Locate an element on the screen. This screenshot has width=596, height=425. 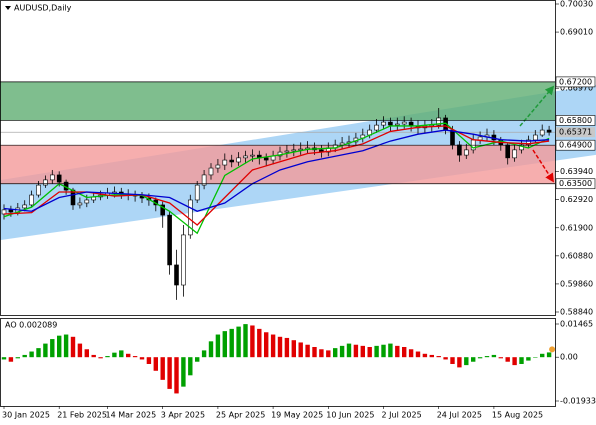
x-tick-label: 15 Aug 2025 is located at coordinates (517, 415).